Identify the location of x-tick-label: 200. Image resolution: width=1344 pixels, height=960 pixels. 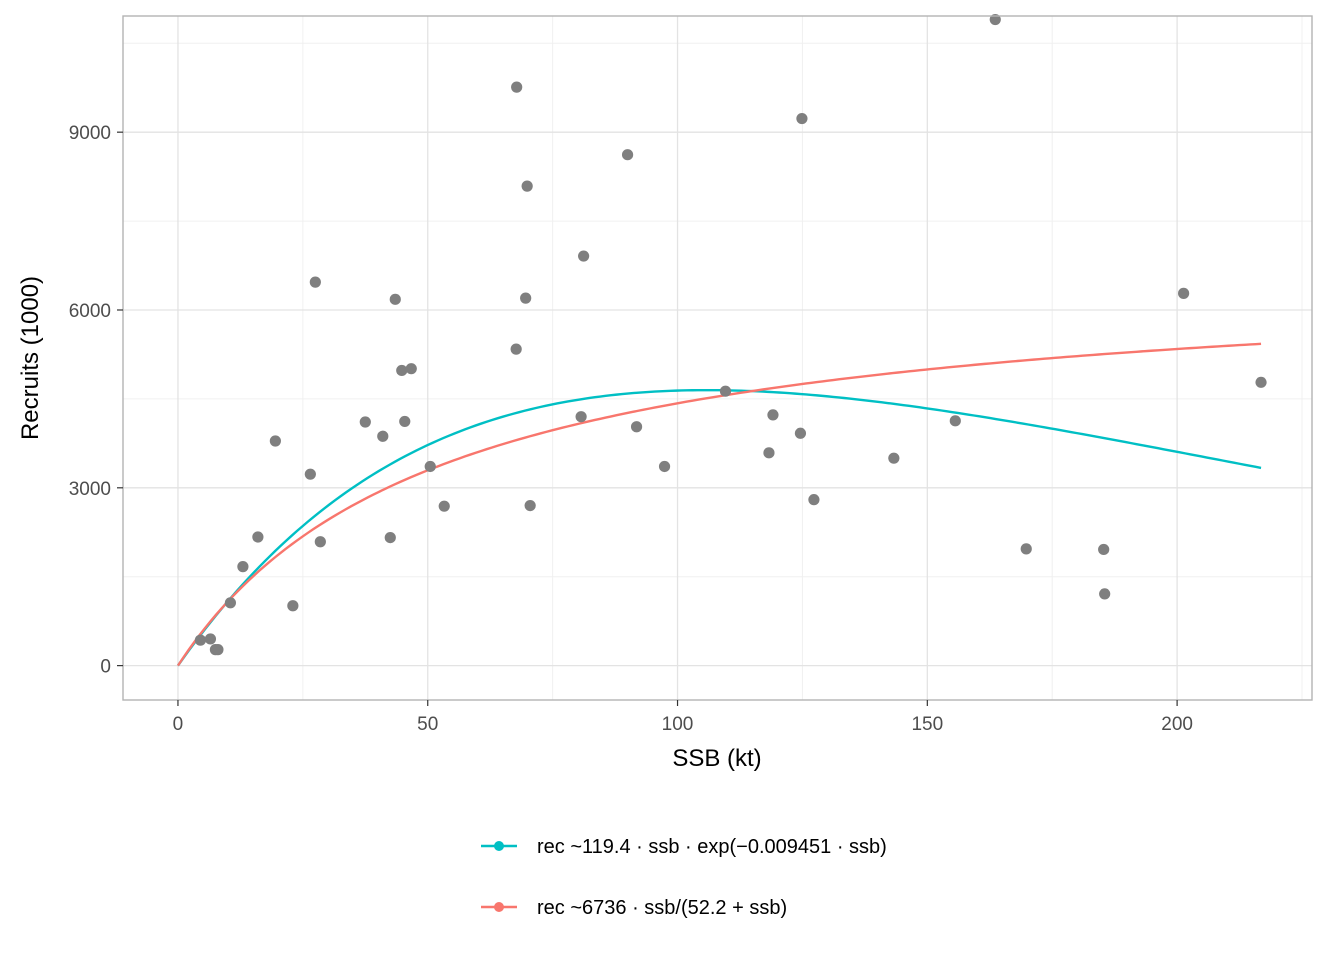
(1177, 724).